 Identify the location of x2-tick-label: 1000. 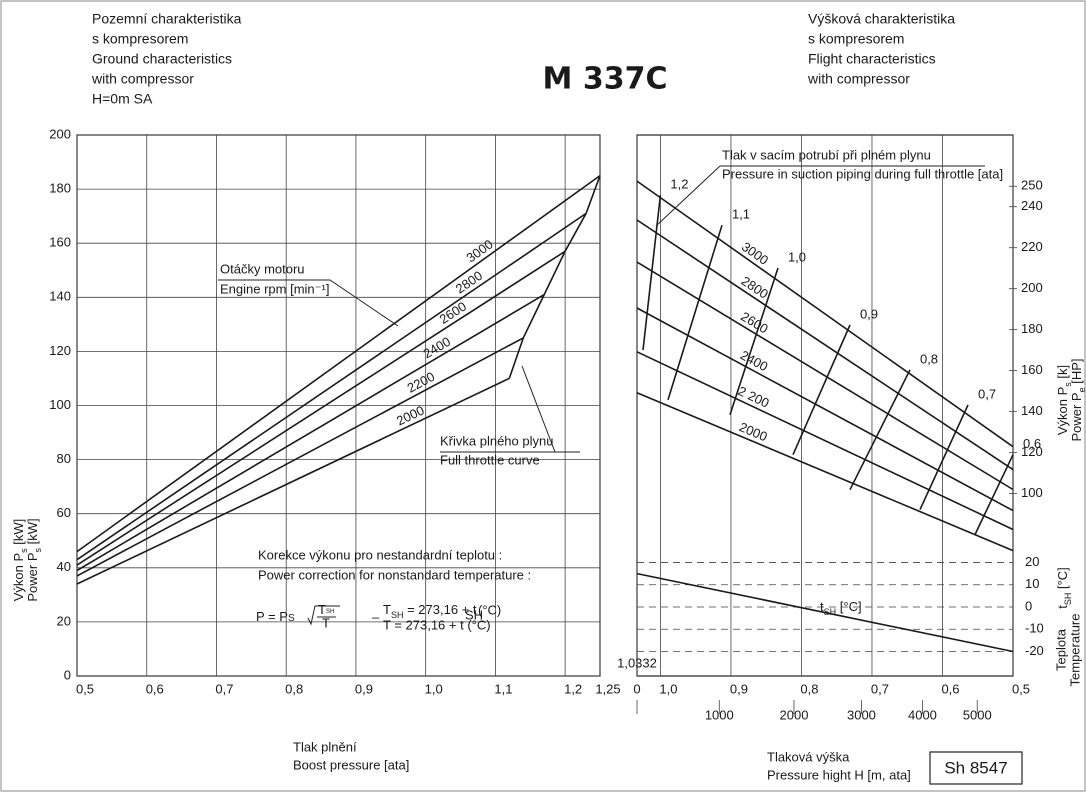
(719, 714).